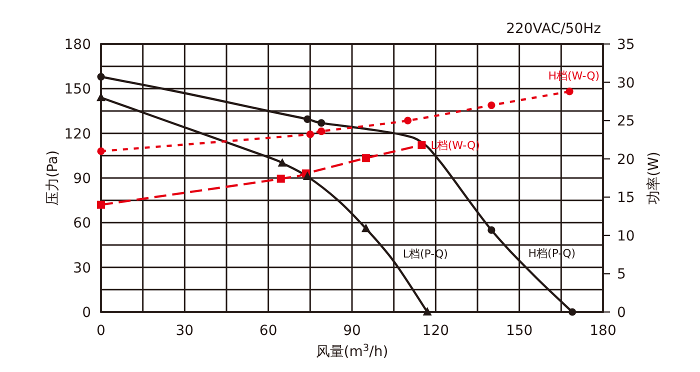 Image resolution: width=700 pixels, height=372 pixels. What do you see at coordinates (436, 331) in the screenshot?
I see `x-tick-label: 120` at bounding box center [436, 331].